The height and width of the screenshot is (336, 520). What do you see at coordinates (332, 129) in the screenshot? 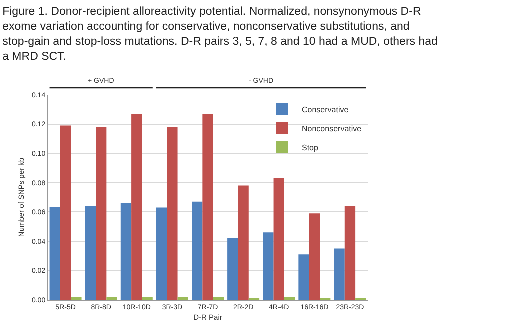
I see `legend-label: Nonconservative` at bounding box center [332, 129].